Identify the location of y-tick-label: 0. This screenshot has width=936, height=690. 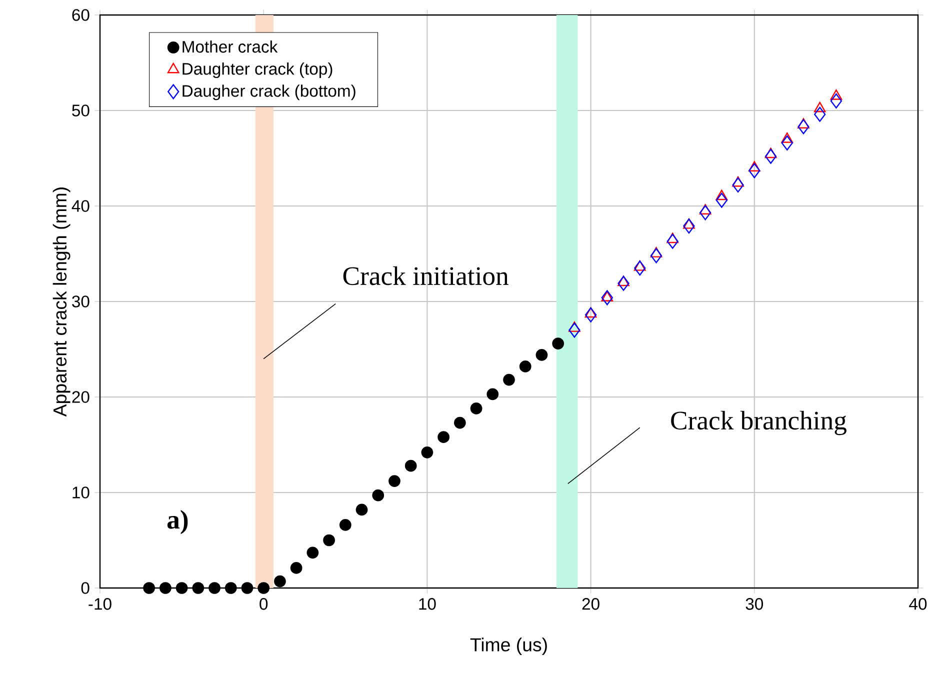
(85, 588).